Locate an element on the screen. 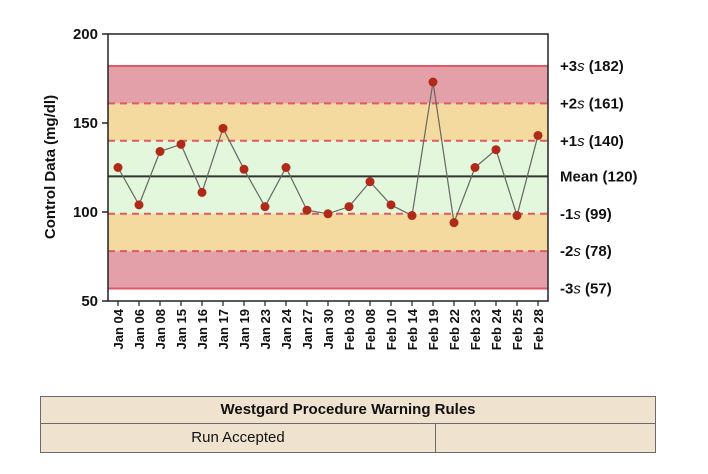 Image resolution: width=708 pixels, height=474 pixels. x-tick-label: Jan 30 is located at coordinates (328, 329).